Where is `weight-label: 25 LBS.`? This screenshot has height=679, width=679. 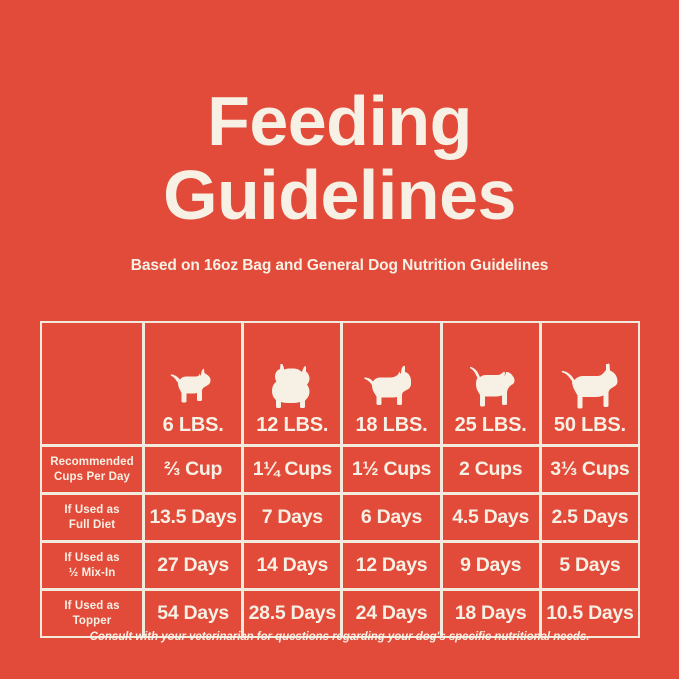
weight-label: 25 LBS. is located at coordinates (490, 425).